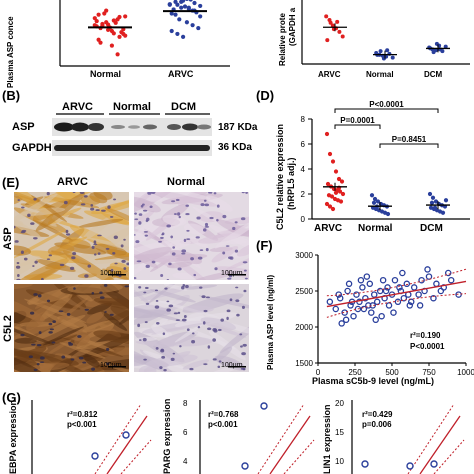 This screenshot has width=474, height=474. Describe the element at coordinates (339, 432) in the screenshot. I see `panel-g3-ytick-1: 15` at that location.